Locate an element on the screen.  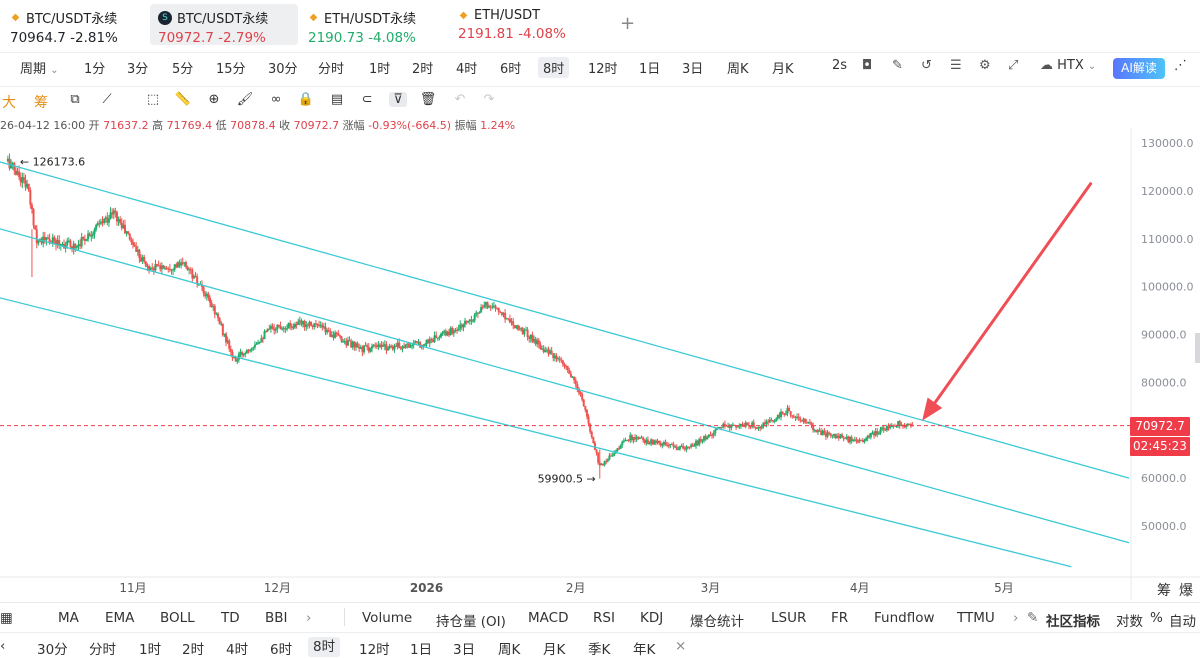
ticker-tab-btc-perp: ◆ BTC/USDT永续 70964.7 -2.81% is located at coordinates (72, 25).